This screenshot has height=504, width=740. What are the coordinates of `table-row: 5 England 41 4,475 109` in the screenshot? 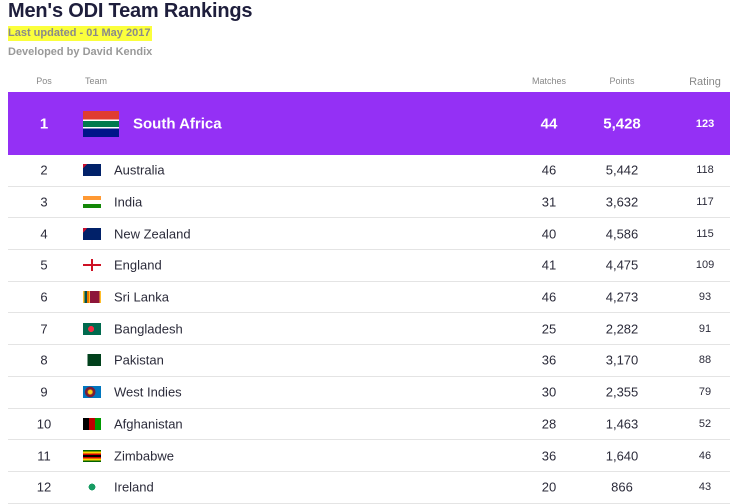 It's located at (369, 266).